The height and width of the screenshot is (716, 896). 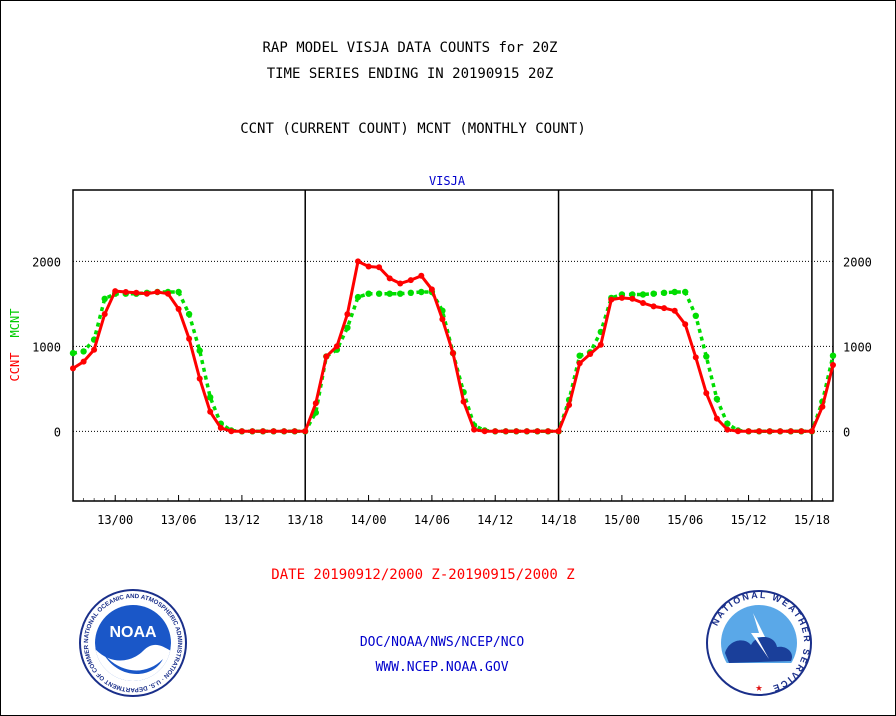 What do you see at coordinates (15, 323) in the screenshot?
I see `ylabel-mcnt: MCNT` at bounding box center [15, 323].